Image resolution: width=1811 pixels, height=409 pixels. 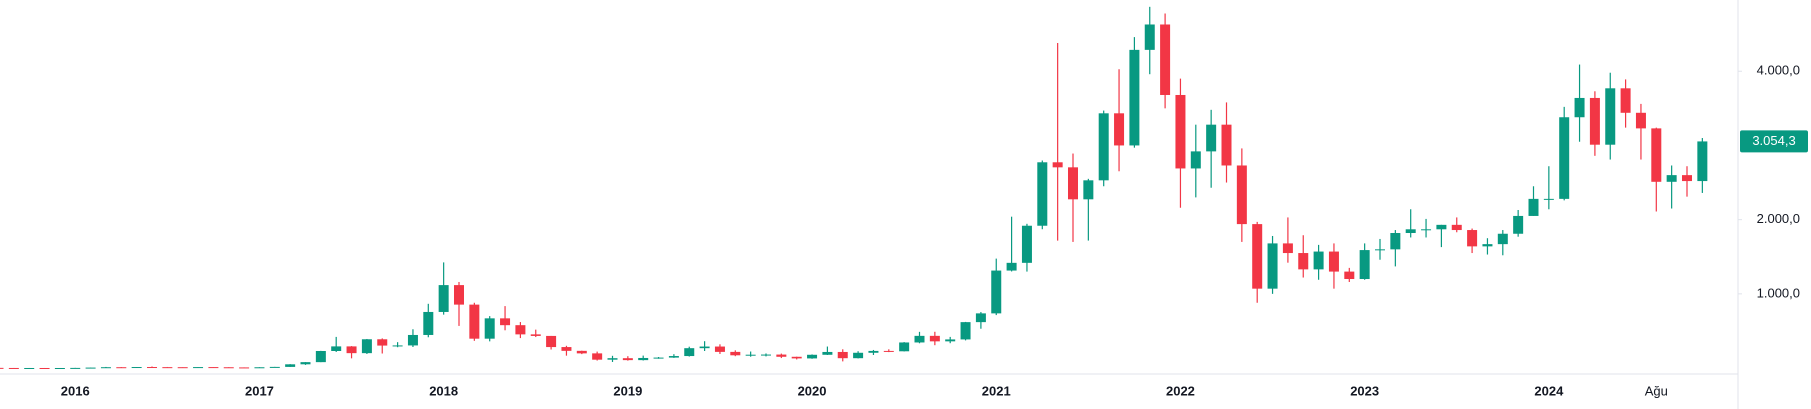 I want to click on y-tick-label: 2.000,0, so click(x=1778, y=218).